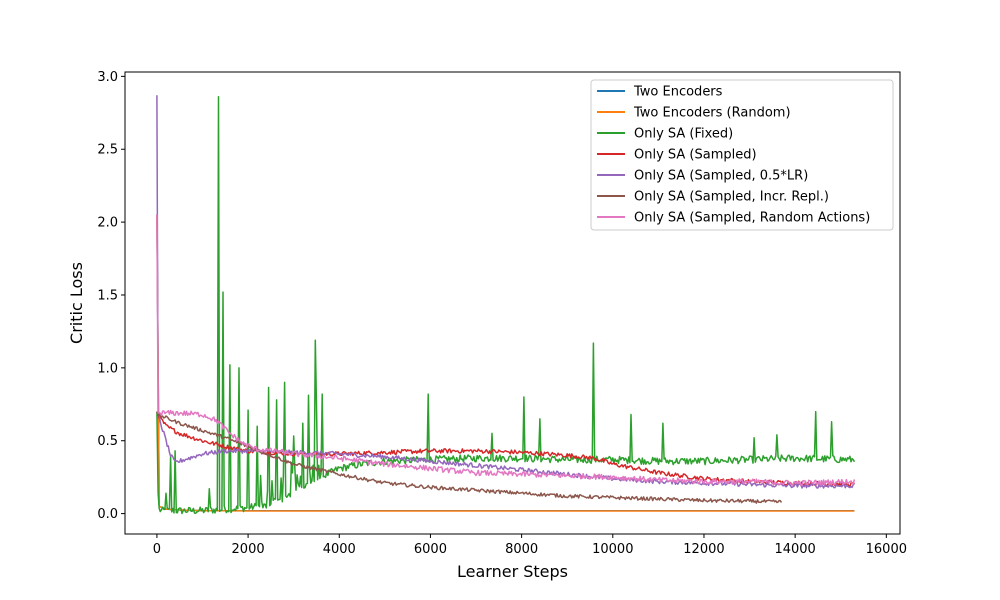 The image size is (1000, 600). I want to click on y-tick-label: 0.0, so click(107, 514).